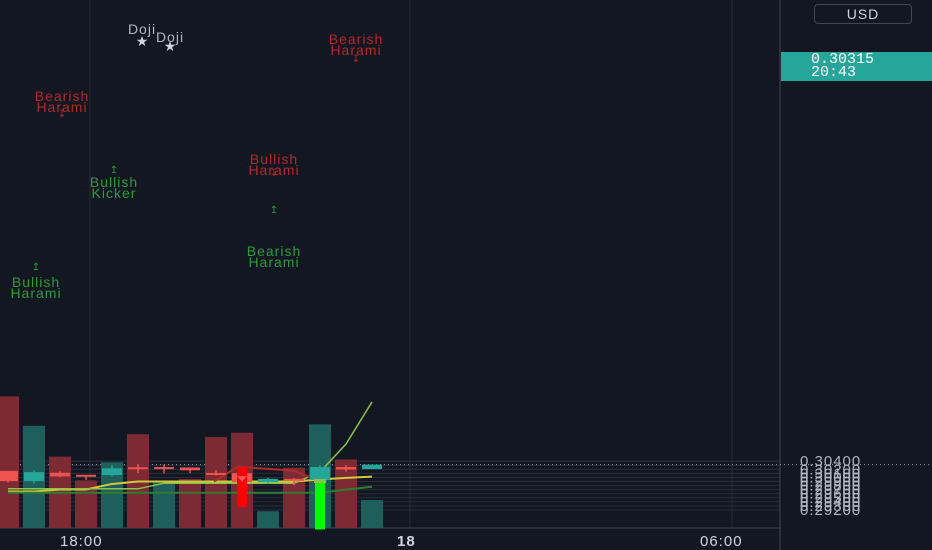  I want to click on price-tick-label: 0.29600, so click(830, 494).